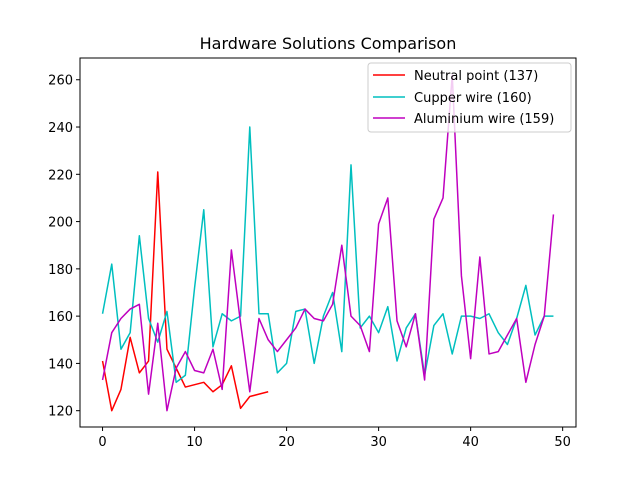 This screenshot has height=480, width=640. What do you see at coordinates (286, 442) in the screenshot?
I see `x-tick-label: 20` at bounding box center [286, 442].